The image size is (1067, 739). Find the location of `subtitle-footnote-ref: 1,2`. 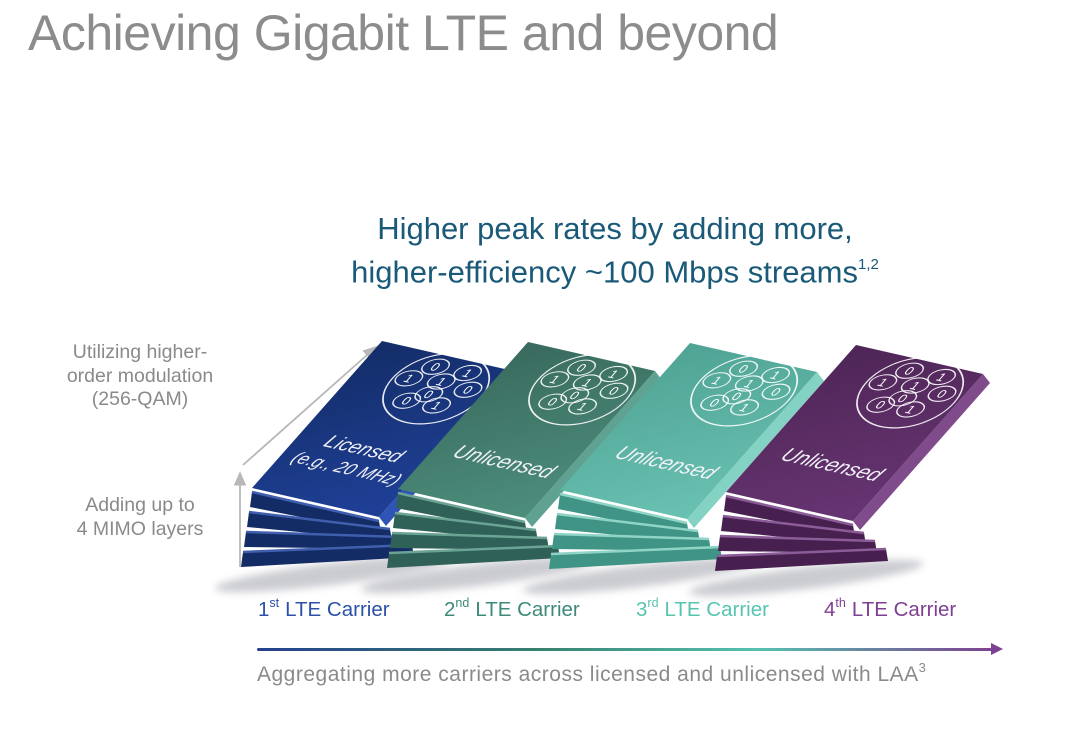

subtitle-footnote-ref: 1,2 is located at coordinates (868, 264).